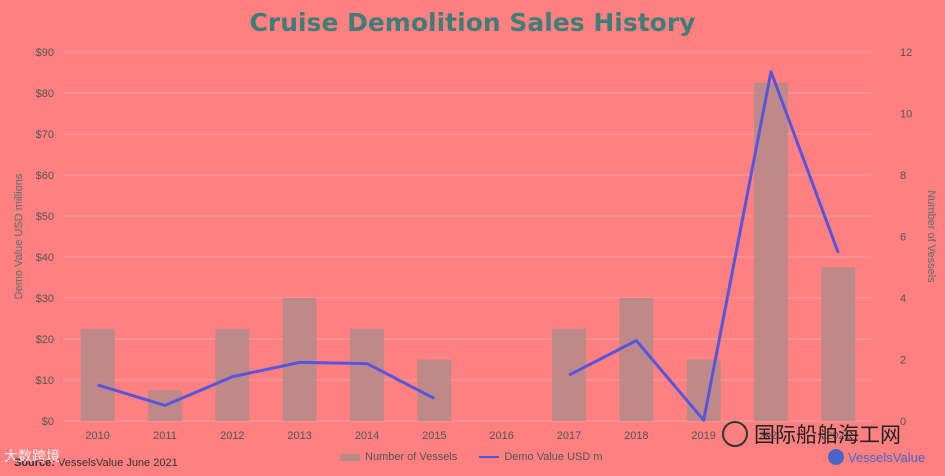  I want to click on x-tick: 2015, so click(434, 436).